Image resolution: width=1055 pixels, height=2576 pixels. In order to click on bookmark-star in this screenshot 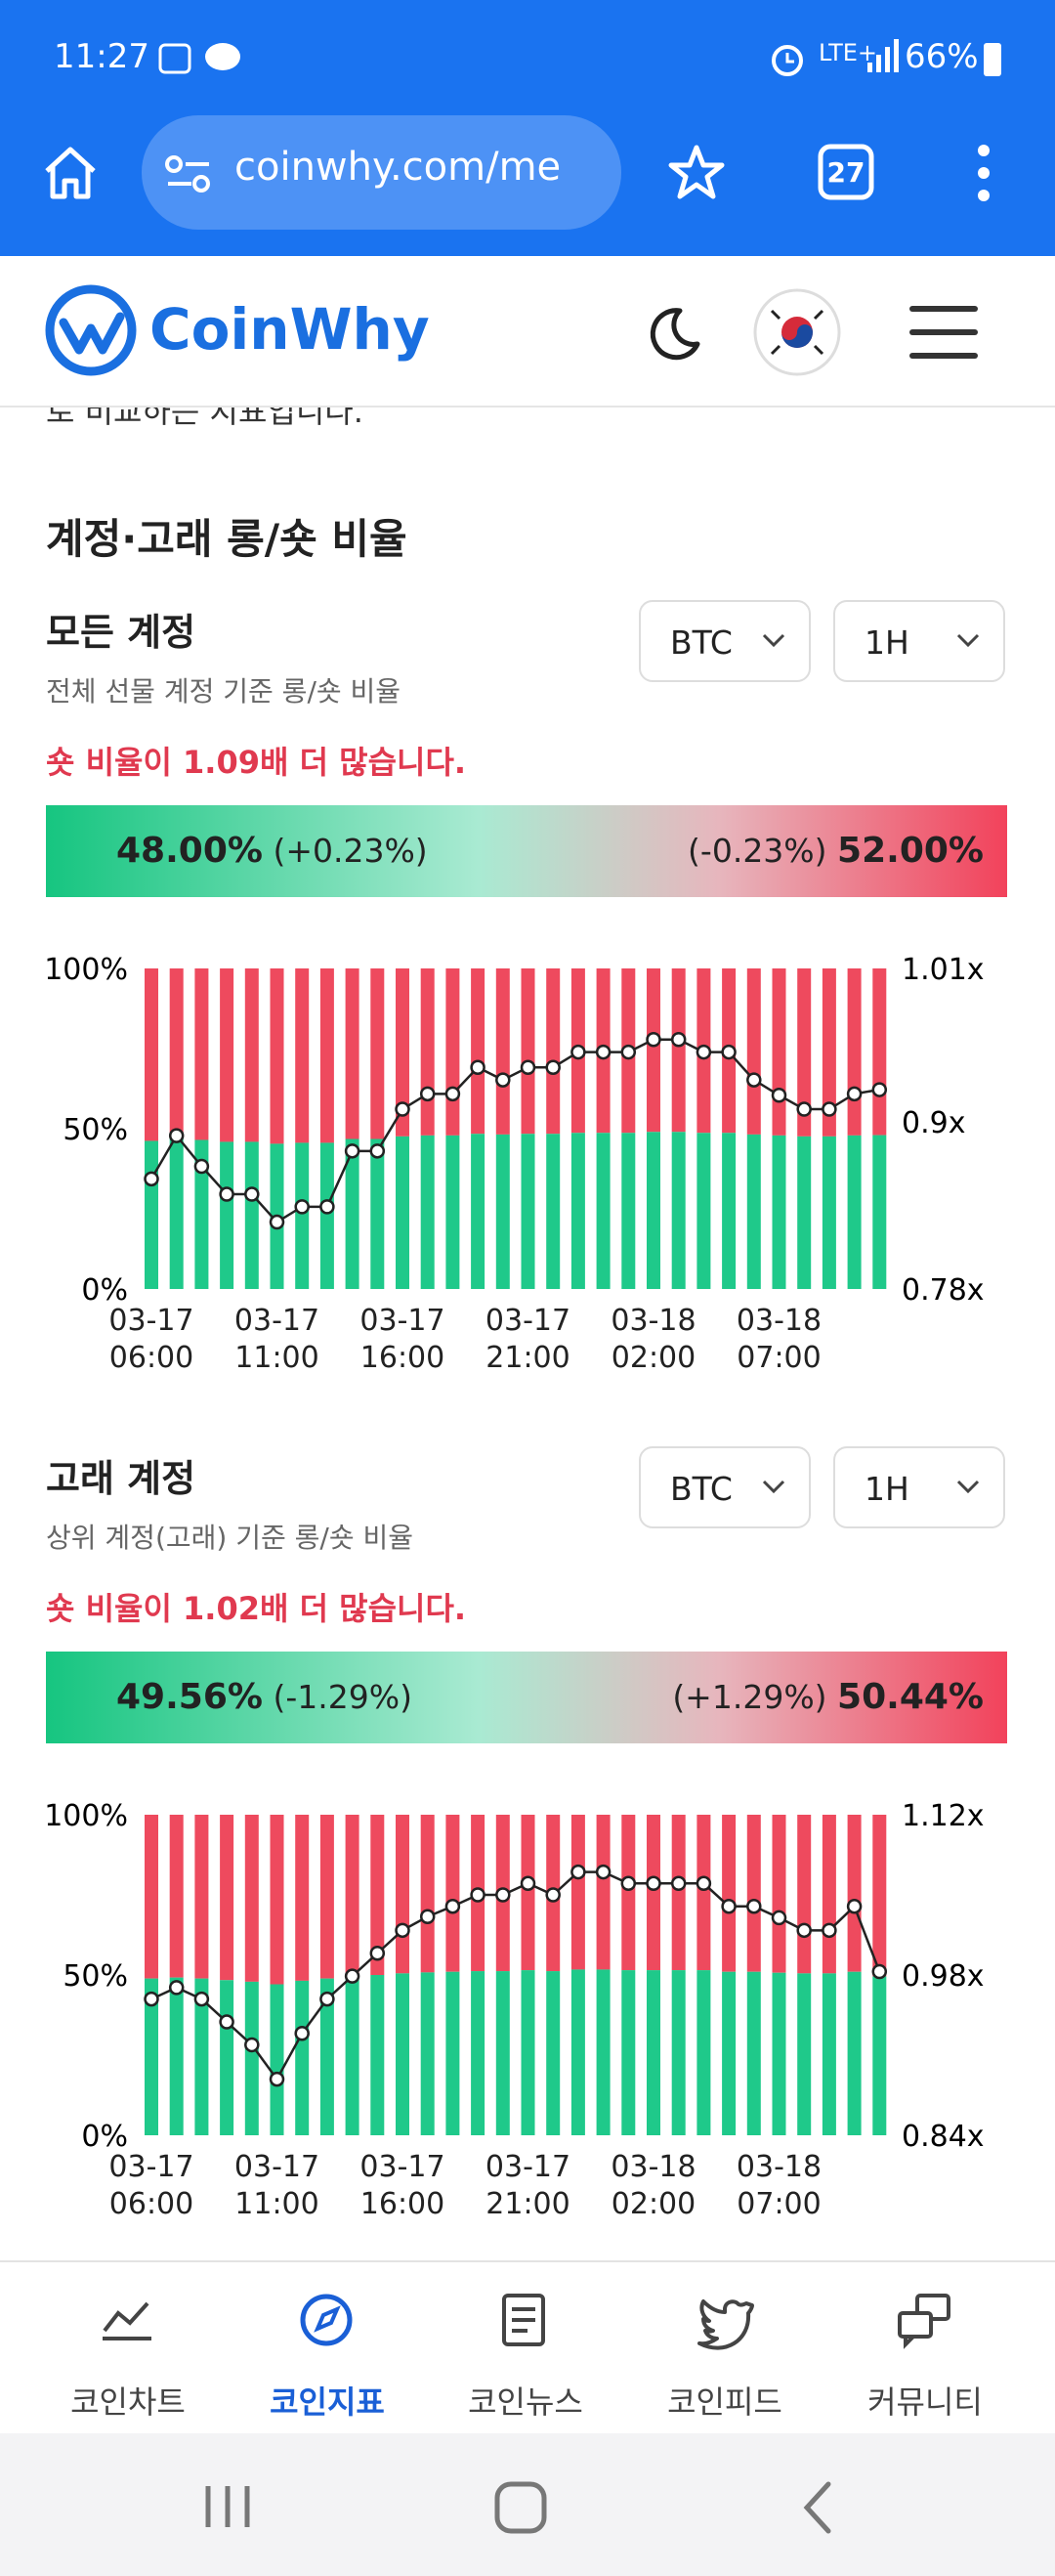, I will do `click(696, 173)`.